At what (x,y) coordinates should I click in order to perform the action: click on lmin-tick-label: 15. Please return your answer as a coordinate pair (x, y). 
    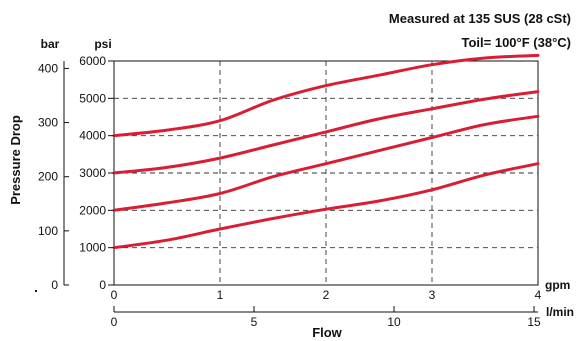
    Looking at the image, I should click on (534, 322).